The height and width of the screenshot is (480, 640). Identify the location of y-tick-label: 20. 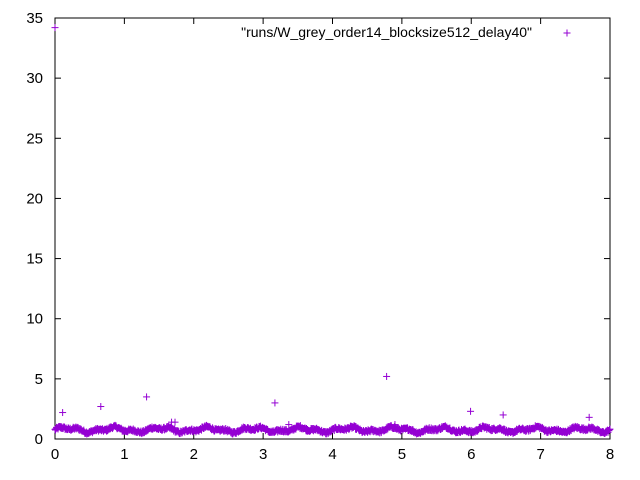
(34, 198).